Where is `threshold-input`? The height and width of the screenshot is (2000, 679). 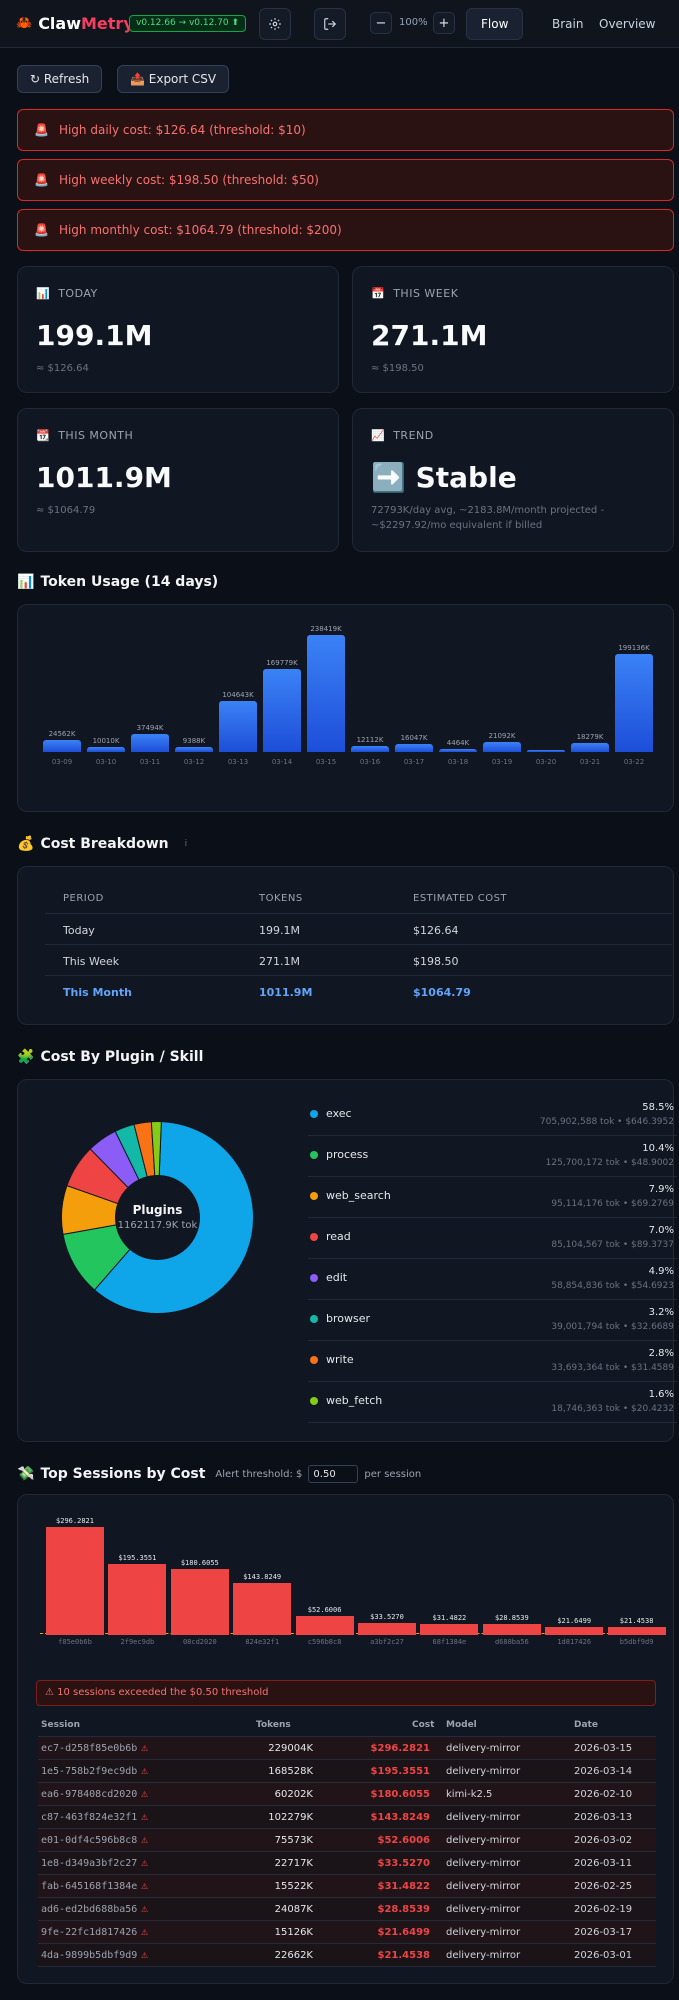
threshold-input is located at coordinates (333, 1474).